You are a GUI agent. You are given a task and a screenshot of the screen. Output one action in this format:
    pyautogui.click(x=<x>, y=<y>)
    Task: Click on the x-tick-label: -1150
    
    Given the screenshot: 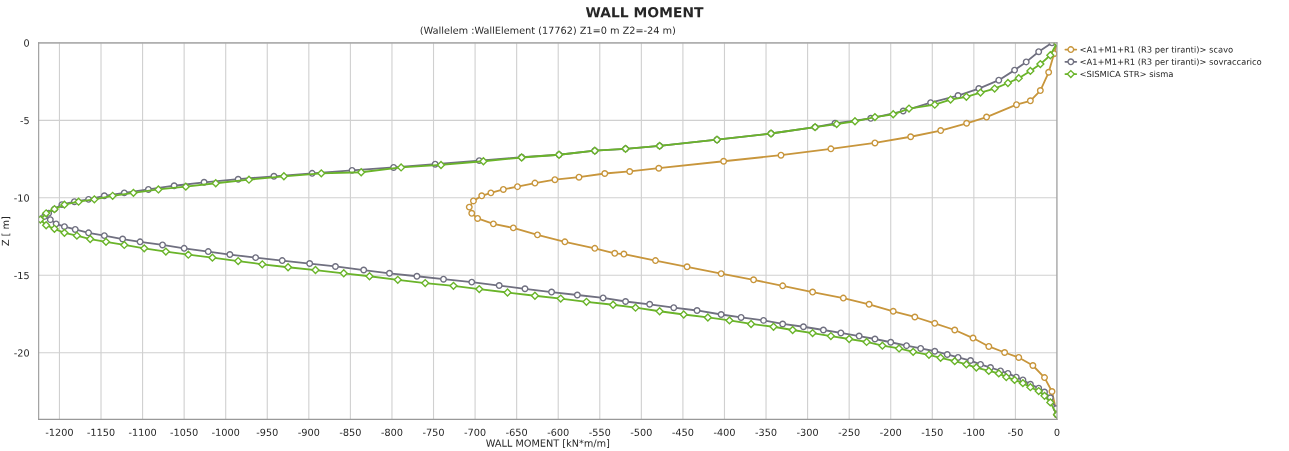 What is the action you would take?
    pyautogui.click(x=101, y=432)
    